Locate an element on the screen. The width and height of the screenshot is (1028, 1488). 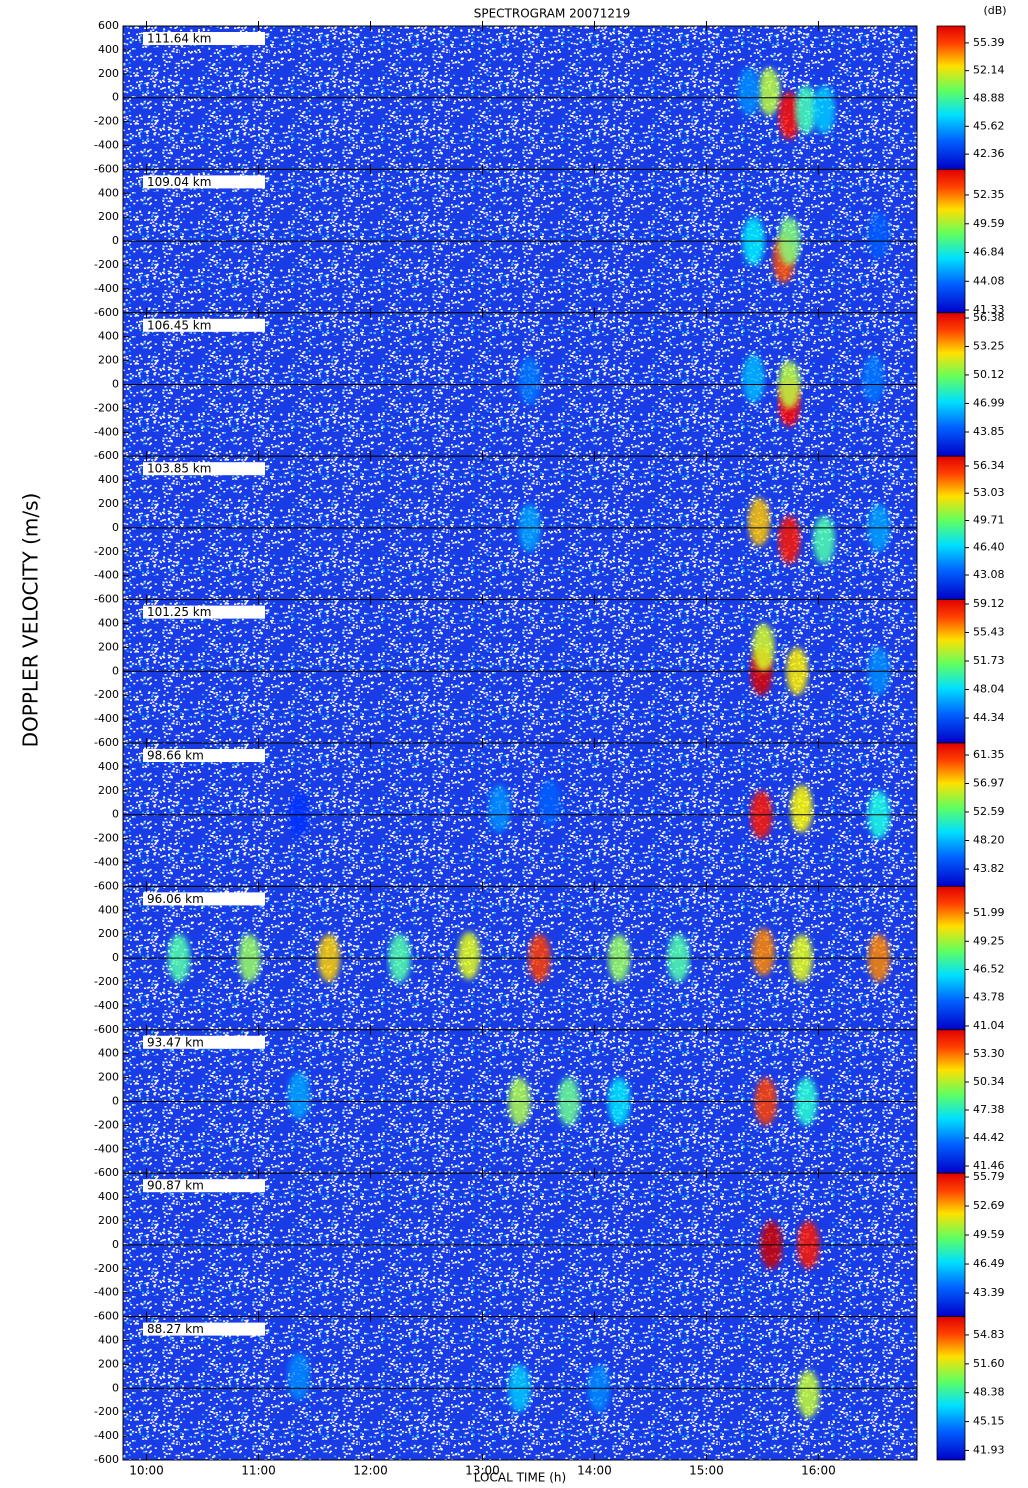
colorbar-tick-label: 47.38 is located at coordinates (989, 1109).